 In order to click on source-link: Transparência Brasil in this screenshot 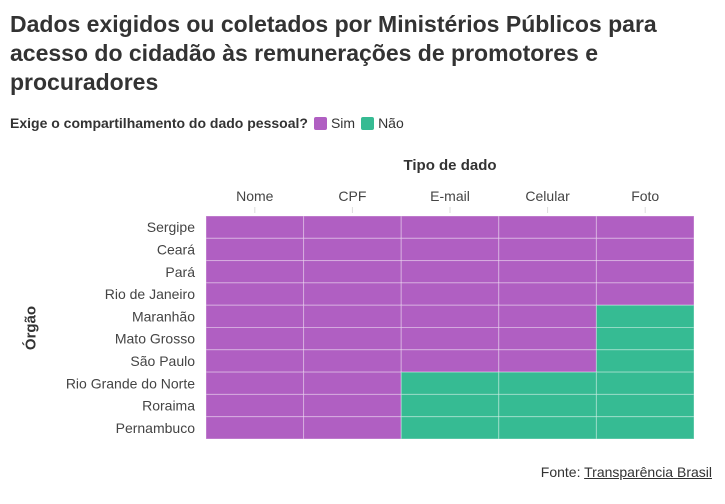, I will do `click(648, 472)`.